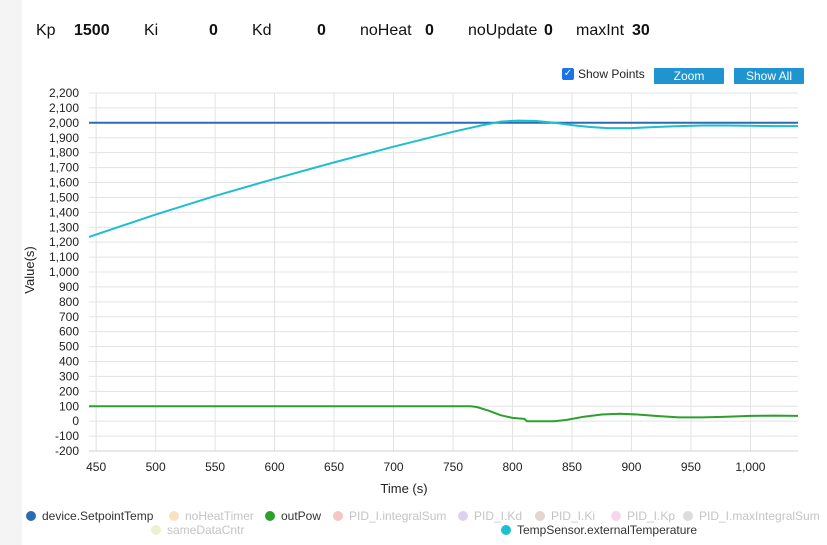 The height and width of the screenshot is (545, 827). Describe the element at coordinates (750, 467) in the screenshot. I see `x-tick-label: 1,000` at that location.